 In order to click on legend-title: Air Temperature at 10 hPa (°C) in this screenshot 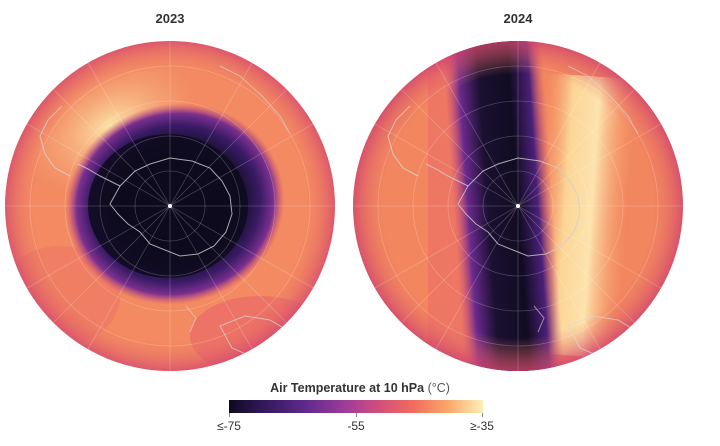, I will do `click(360, 388)`.